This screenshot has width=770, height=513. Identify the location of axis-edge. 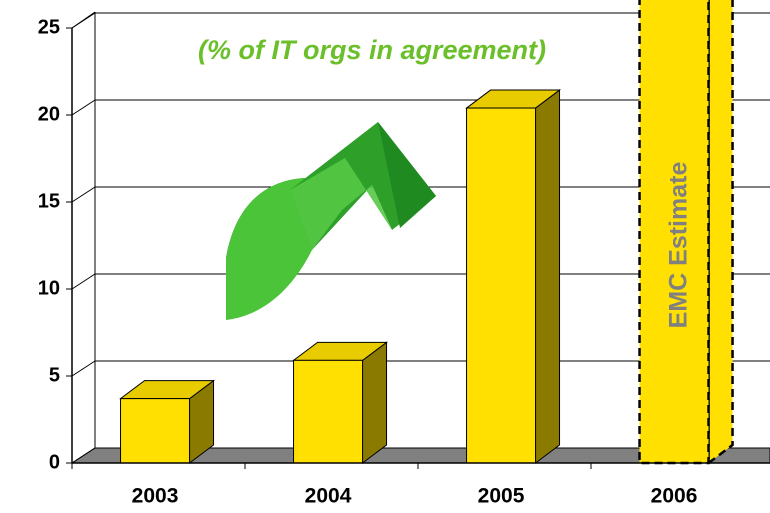
(83, 20).